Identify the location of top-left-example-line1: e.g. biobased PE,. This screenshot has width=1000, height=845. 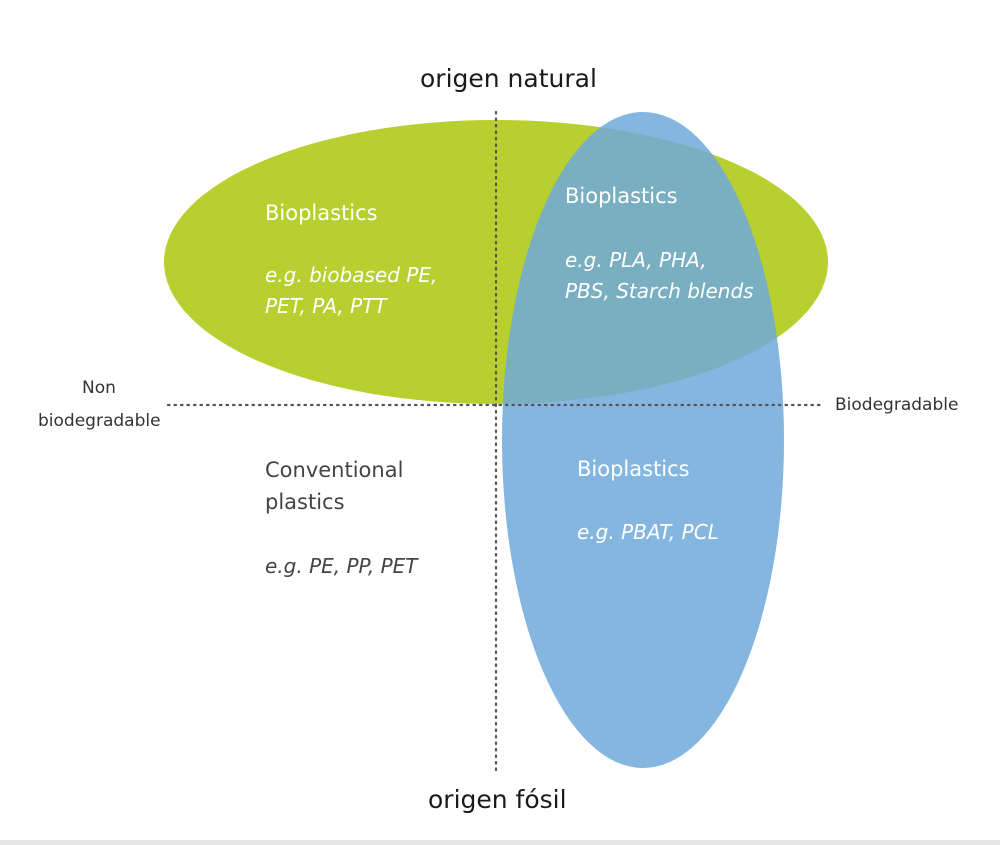
(351, 275).